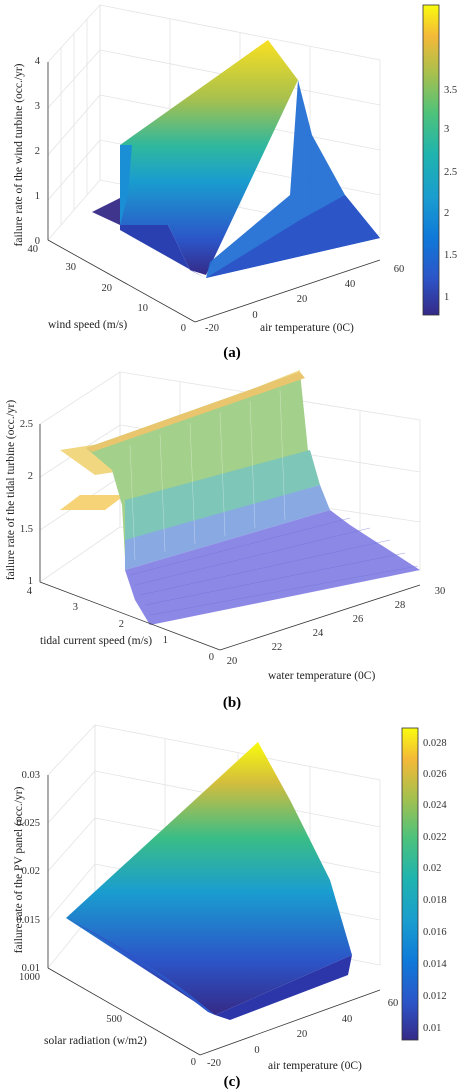 This screenshot has width=465, height=1090. What do you see at coordinates (290, 1022) in the screenshot?
I see `x-axis-c` at bounding box center [290, 1022].